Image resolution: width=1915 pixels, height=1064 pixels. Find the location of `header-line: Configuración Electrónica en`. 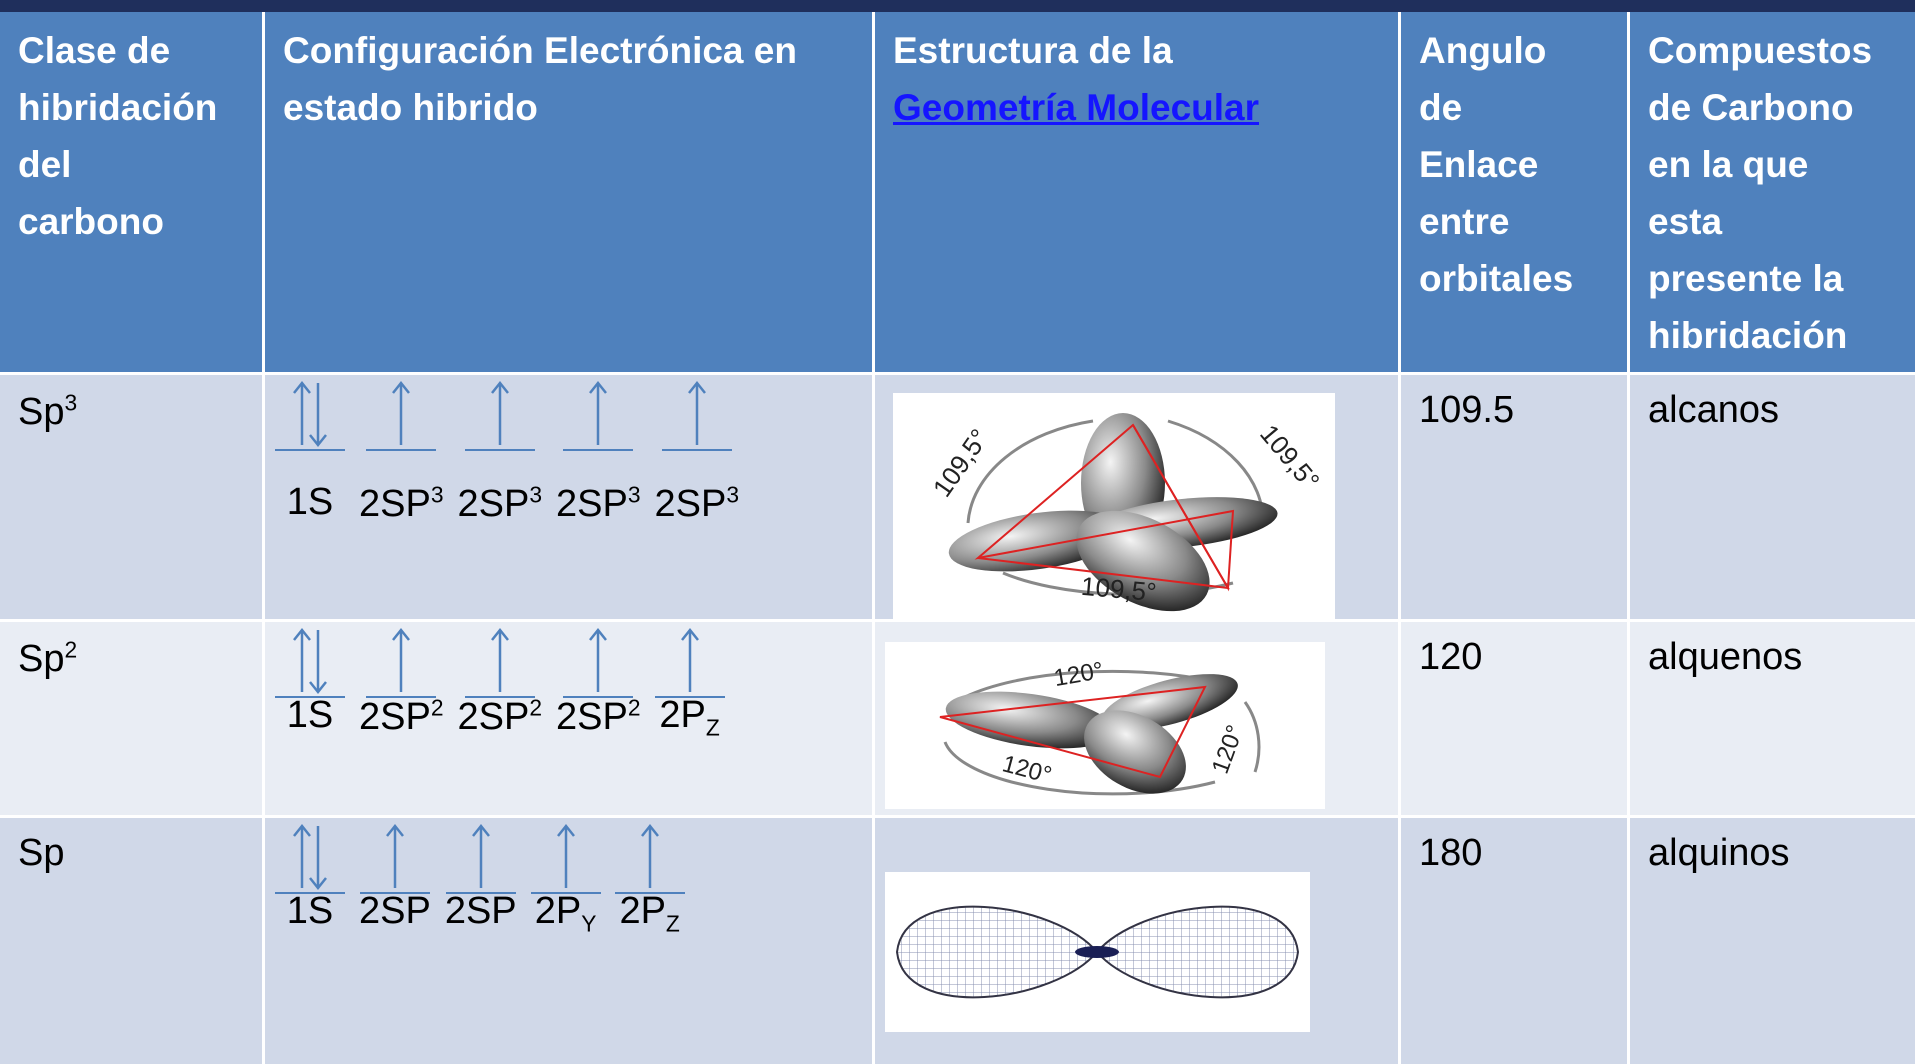

header-line: Configuración Electrónica en is located at coordinates (540, 50).